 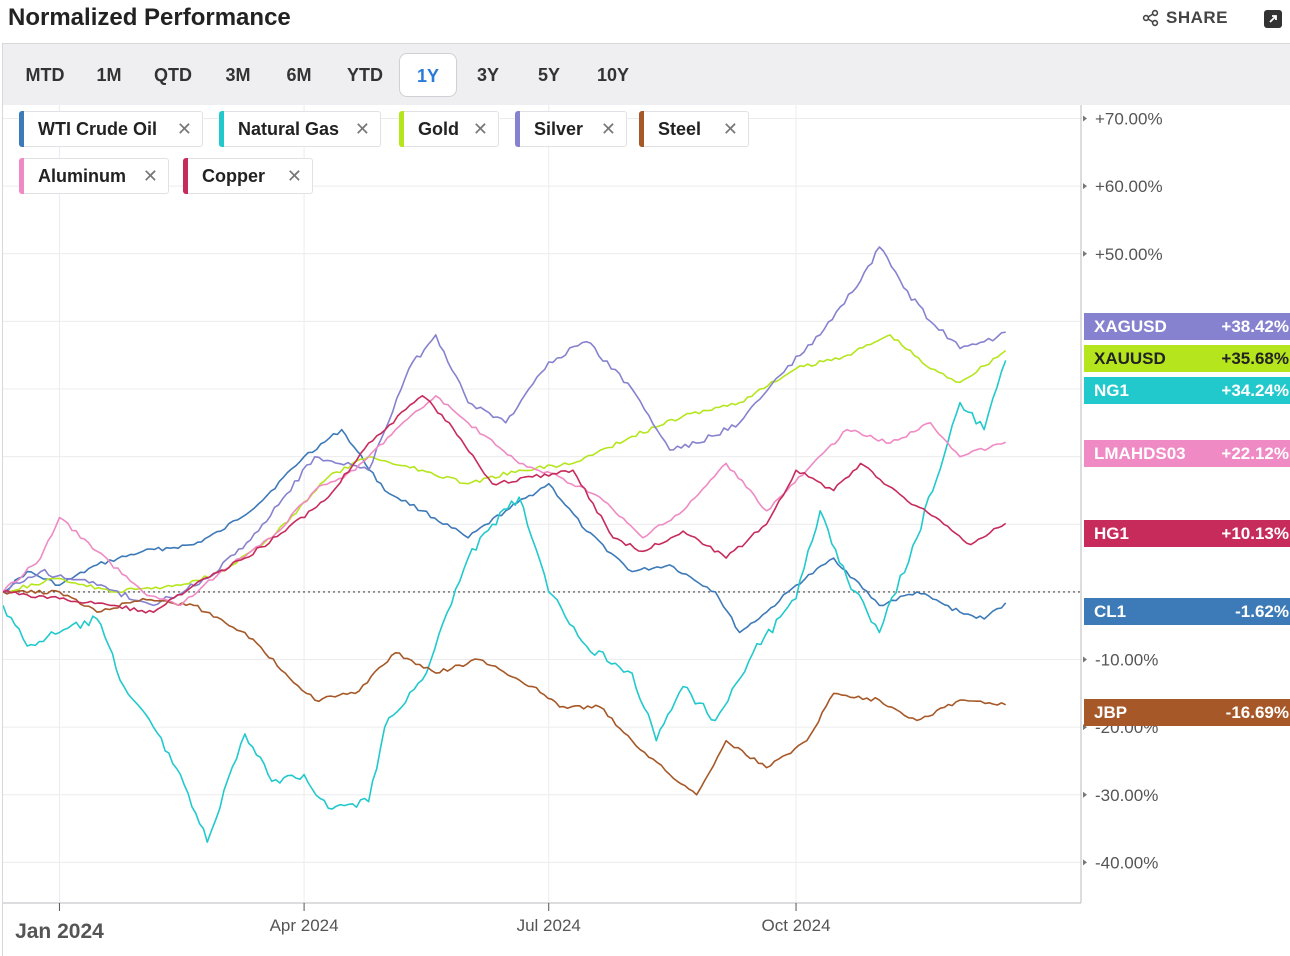 What do you see at coordinates (1129, 254) in the screenshot?
I see `y-tick-label: +50.00%` at bounding box center [1129, 254].